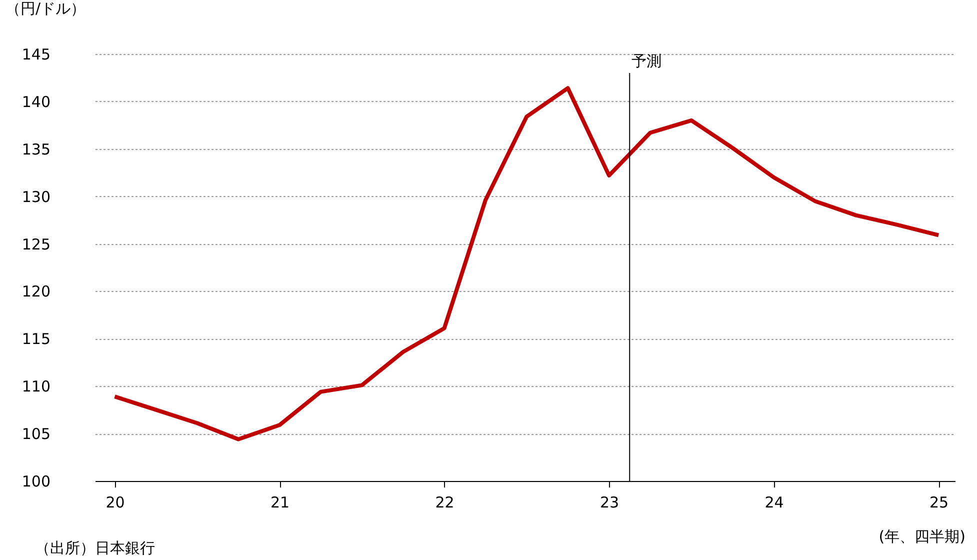 This screenshot has width=977, height=560. Describe the element at coordinates (774, 503) in the screenshot. I see `x-tick-label: 24` at that location.